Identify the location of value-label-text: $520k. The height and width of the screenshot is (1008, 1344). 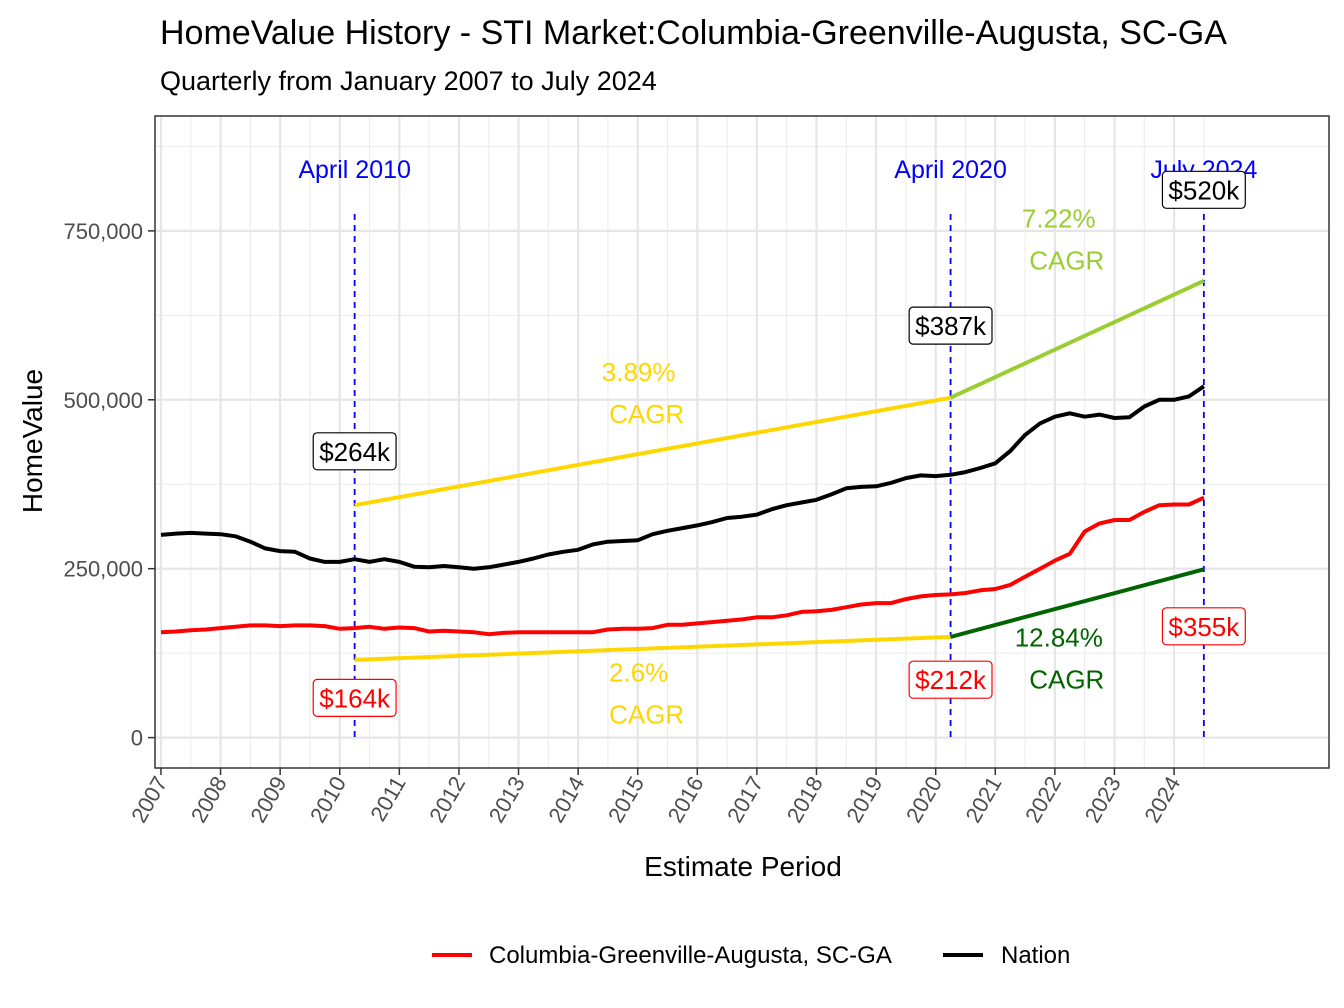
(1204, 190).